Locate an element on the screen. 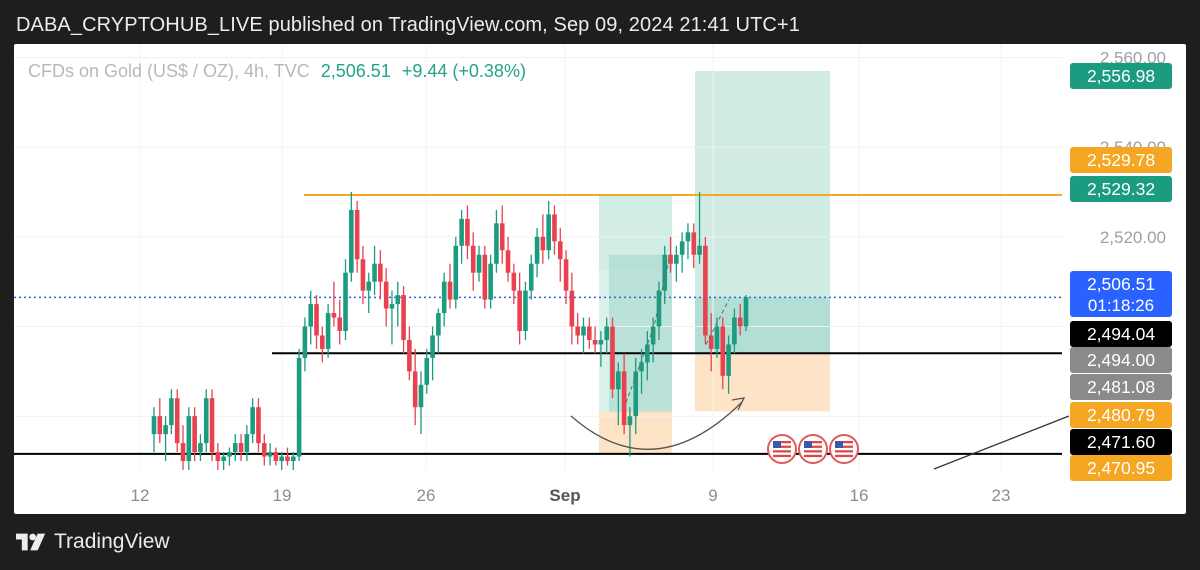 This screenshot has width=1200, height=570. price-tag-value: 2,470.95 is located at coordinates (1121, 468).